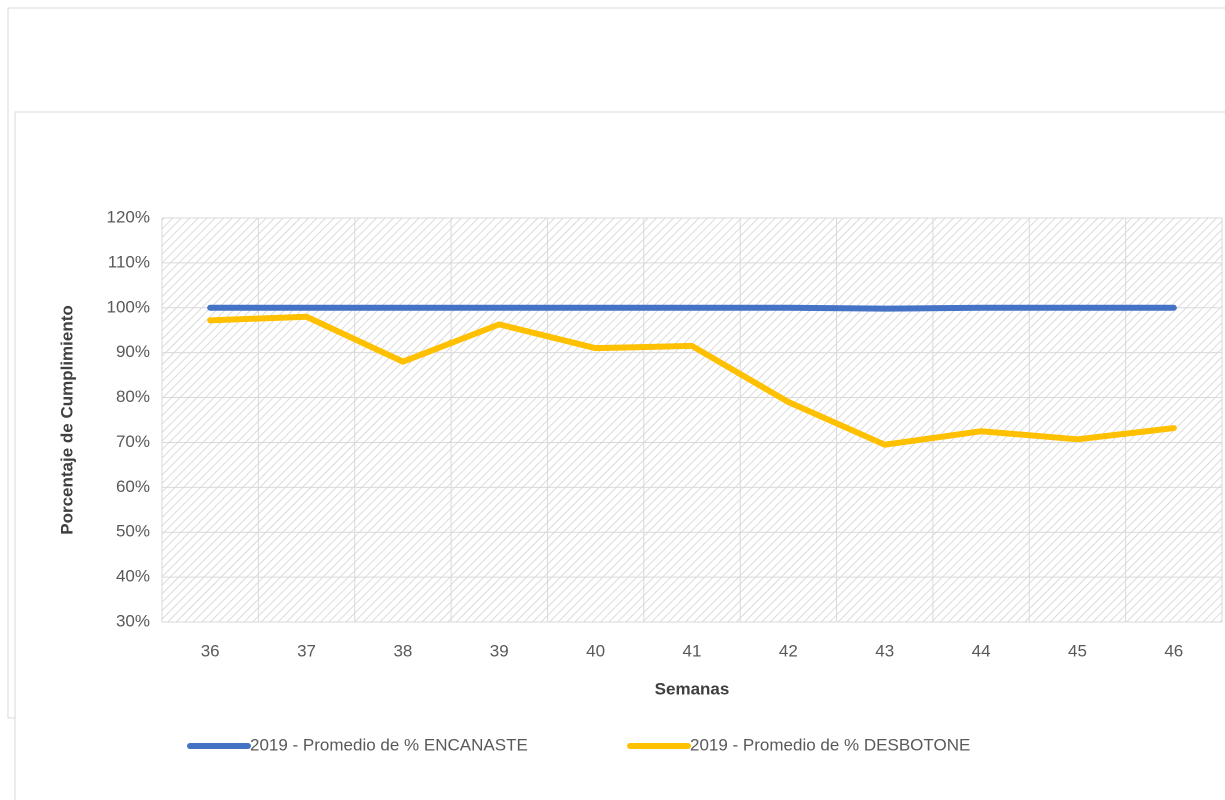  What do you see at coordinates (66, 420) in the screenshot?
I see `y-axis-label: Porcentaje de Cumplimiento` at bounding box center [66, 420].